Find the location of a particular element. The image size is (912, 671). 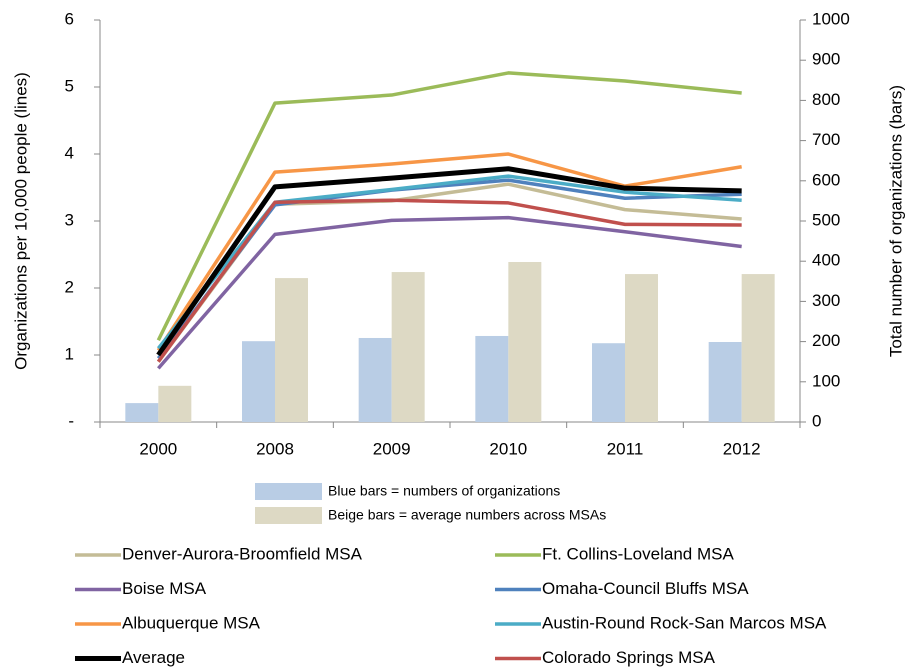

x-tick-label: 2000 is located at coordinates (158, 448).